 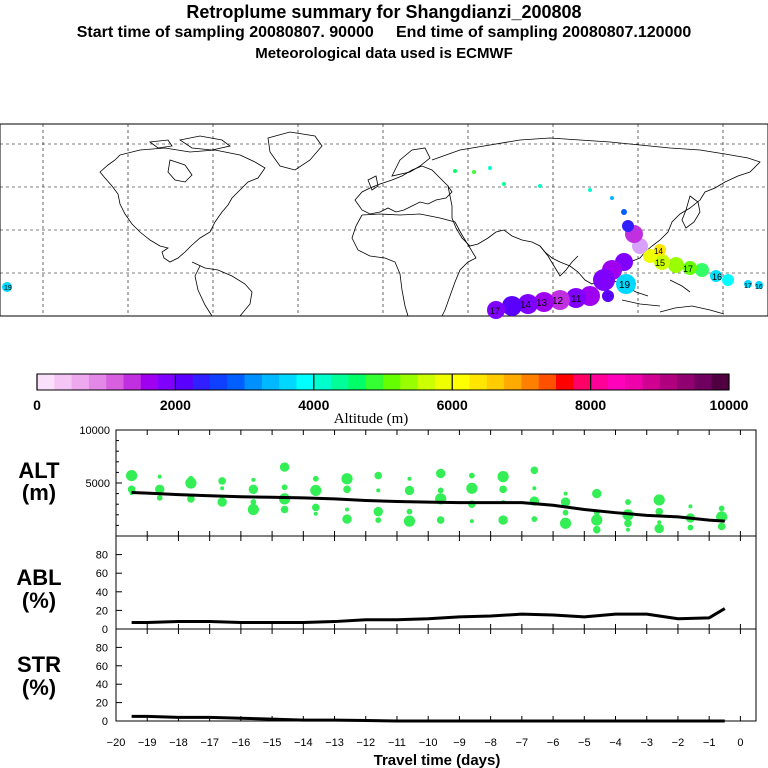 What do you see at coordinates (437, 760) in the screenshot?
I see `x-axis-label: Travel time (days)` at bounding box center [437, 760].